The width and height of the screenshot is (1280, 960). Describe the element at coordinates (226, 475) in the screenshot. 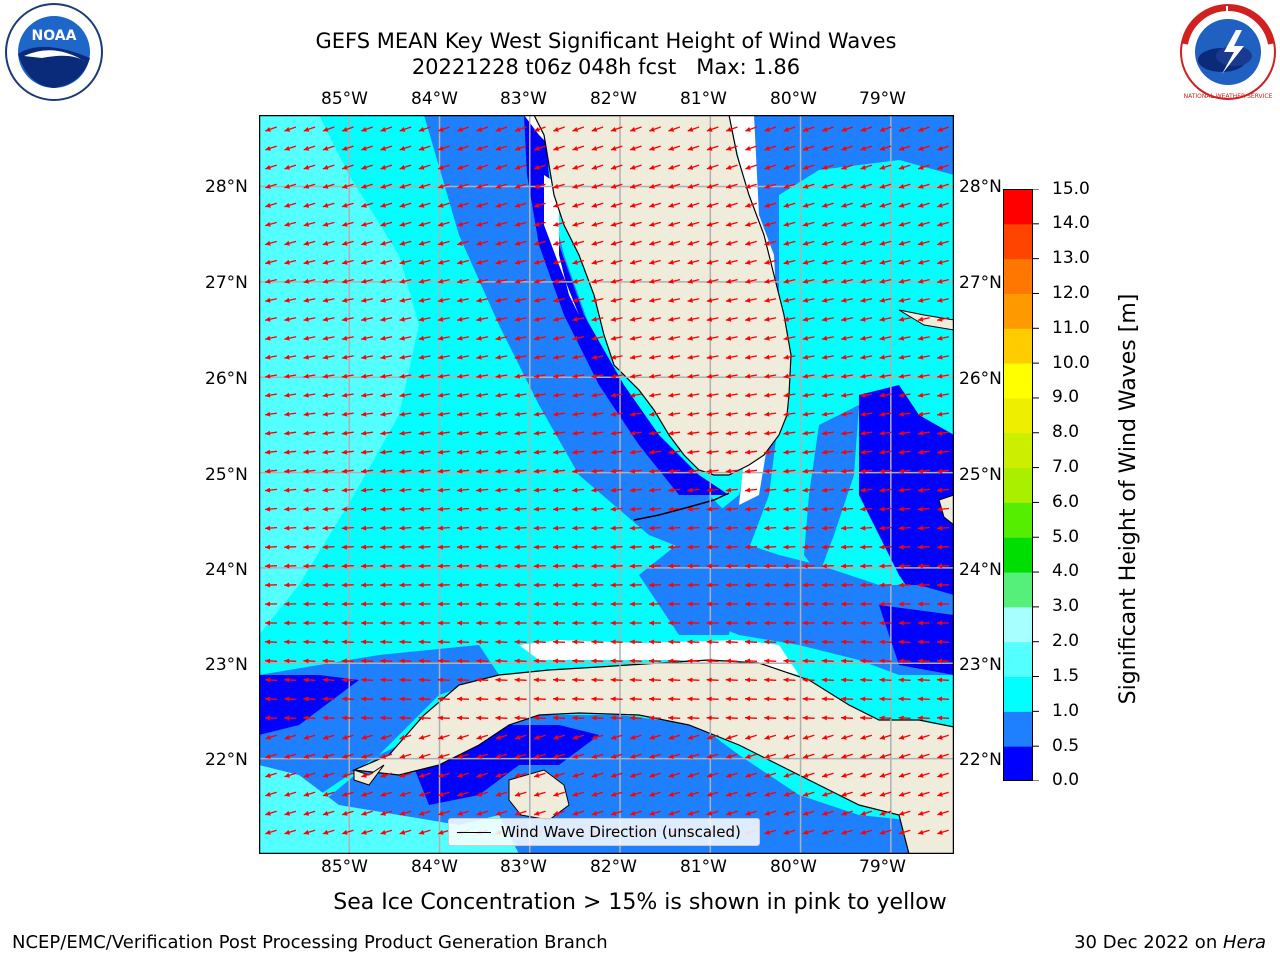

I see `lat-tick-left-25: 25°N` at that location.